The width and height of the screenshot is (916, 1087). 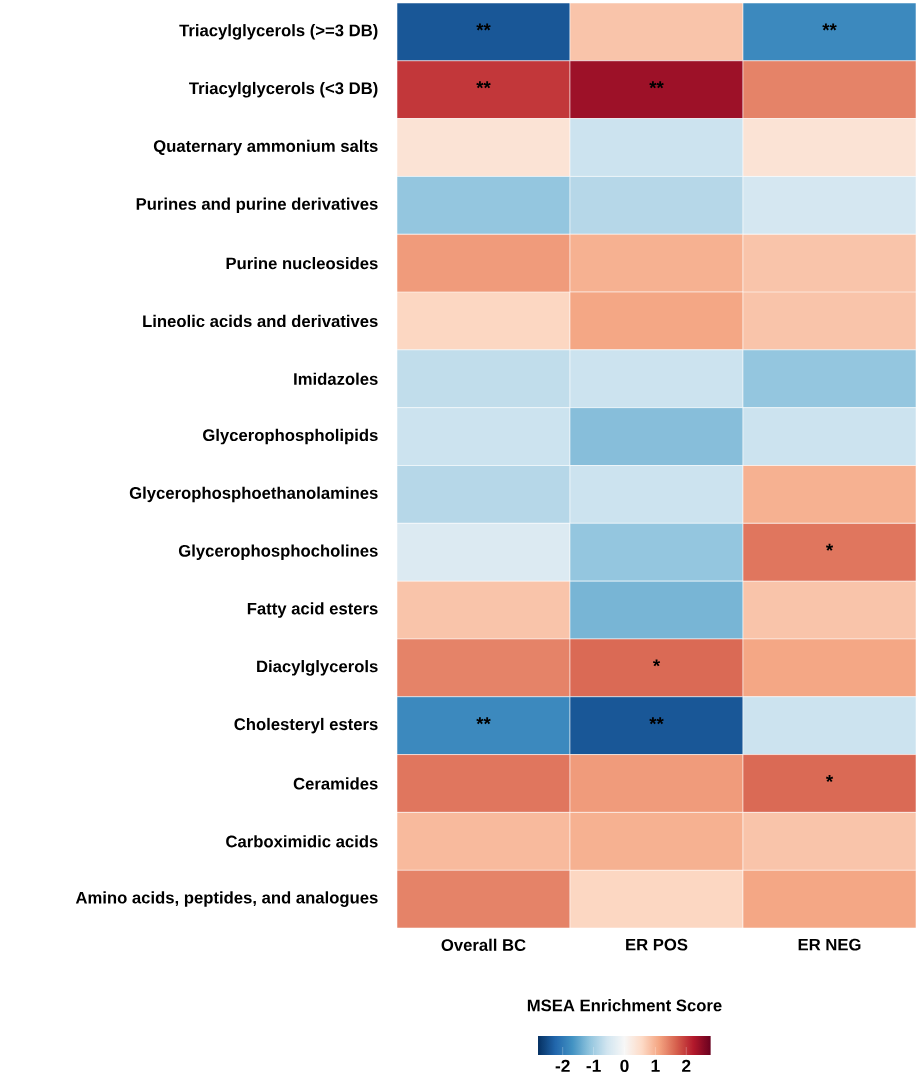 I want to click on y-tick-label: Glycerophosphoethanolamines, so click(x=253, y=494).